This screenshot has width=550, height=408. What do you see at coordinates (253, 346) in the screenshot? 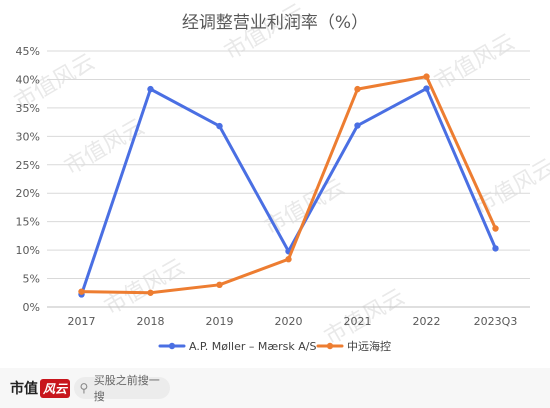
I see `legend-label: A.P. Møller – Mærsk A/S` at bounding box center [253, 346].